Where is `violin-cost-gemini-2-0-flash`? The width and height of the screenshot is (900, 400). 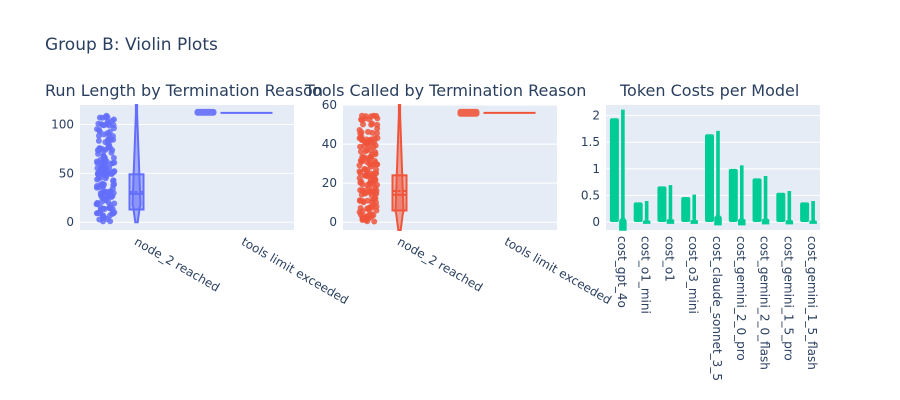
violin-cost-gemini-2-0-flash is located at coordinates (765, 200).